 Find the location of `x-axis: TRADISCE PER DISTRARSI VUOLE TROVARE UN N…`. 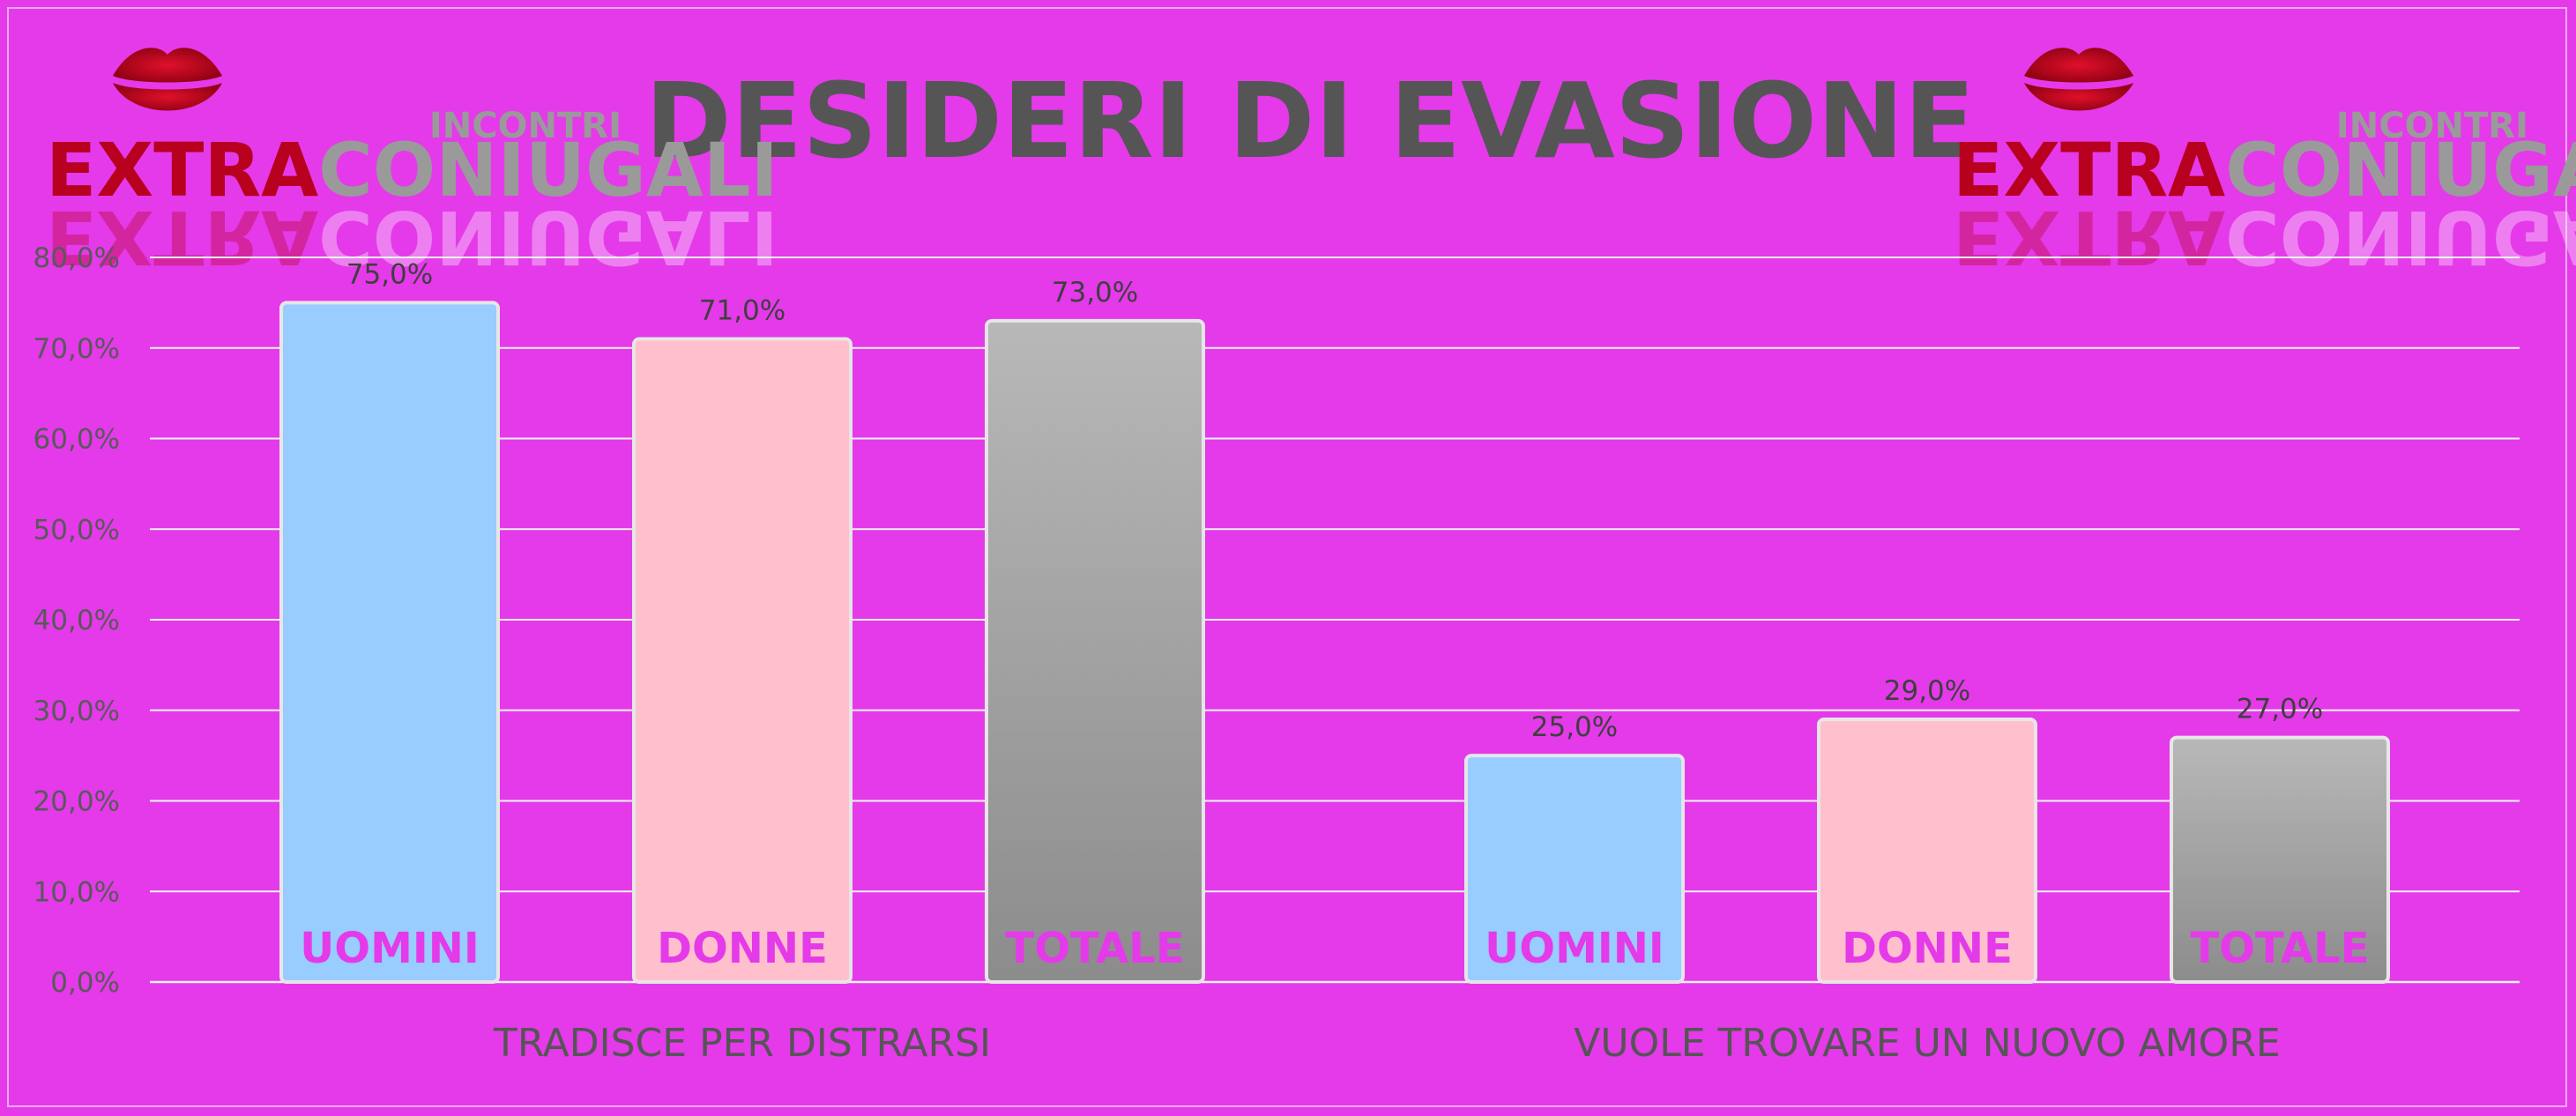

x-axis: TRADISCE PER DISTRARSI VUOLE TROVARE UN N… is located at coordinates (1387, 1043).